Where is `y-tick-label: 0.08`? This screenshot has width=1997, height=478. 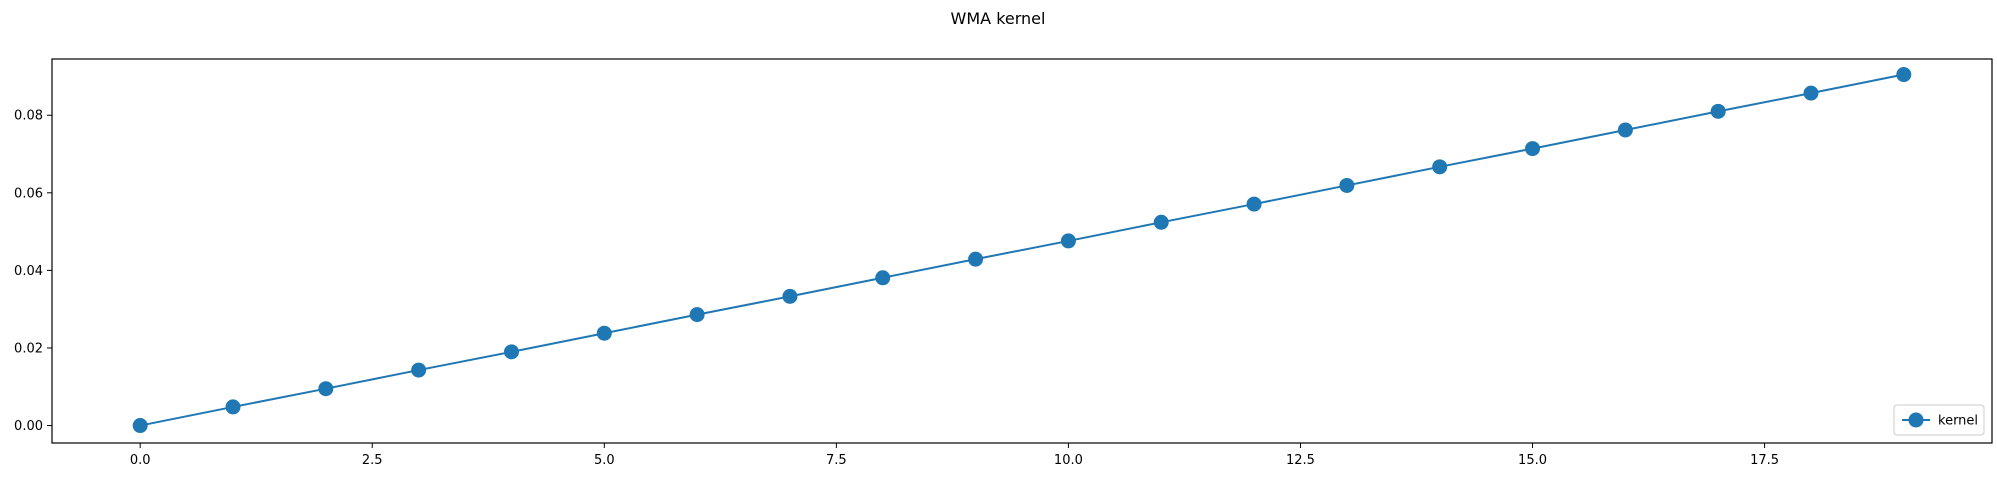 y-tick-label: 0.08 is located at coordinates (28, 116).